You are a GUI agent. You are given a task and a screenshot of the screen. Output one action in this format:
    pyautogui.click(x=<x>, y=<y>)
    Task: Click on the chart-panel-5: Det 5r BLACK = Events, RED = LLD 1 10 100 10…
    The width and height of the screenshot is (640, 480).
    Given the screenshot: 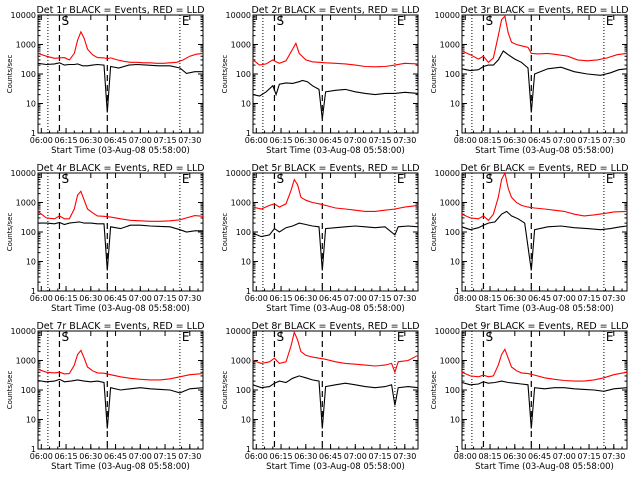 What is the action you would take?
    pyautogui.click(x=320, y=238)
    